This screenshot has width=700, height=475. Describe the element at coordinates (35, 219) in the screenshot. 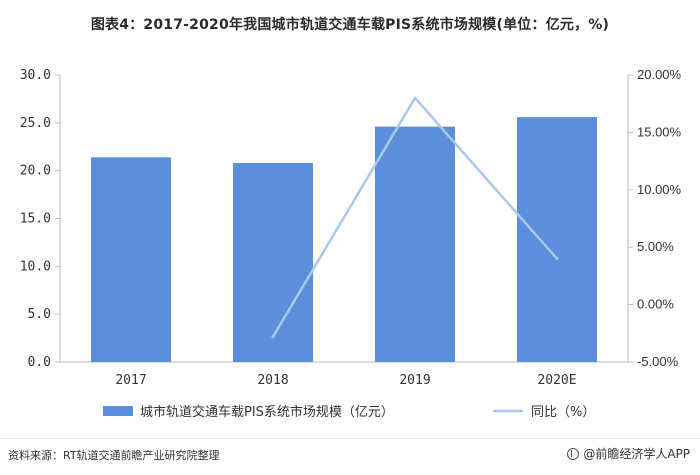

I see `y-left-tick-label: 15.0` at that location.